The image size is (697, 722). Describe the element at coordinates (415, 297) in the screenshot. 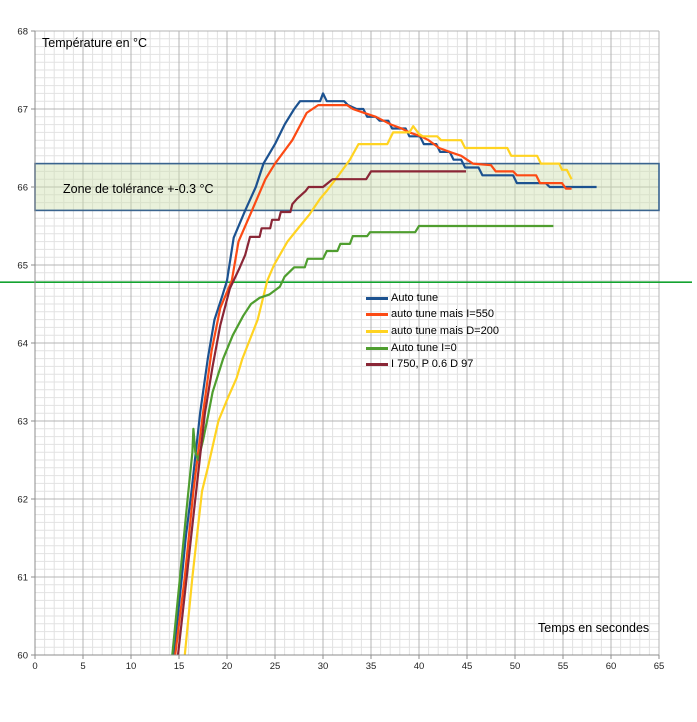

I see `legend-label: Auto tune` at that location.